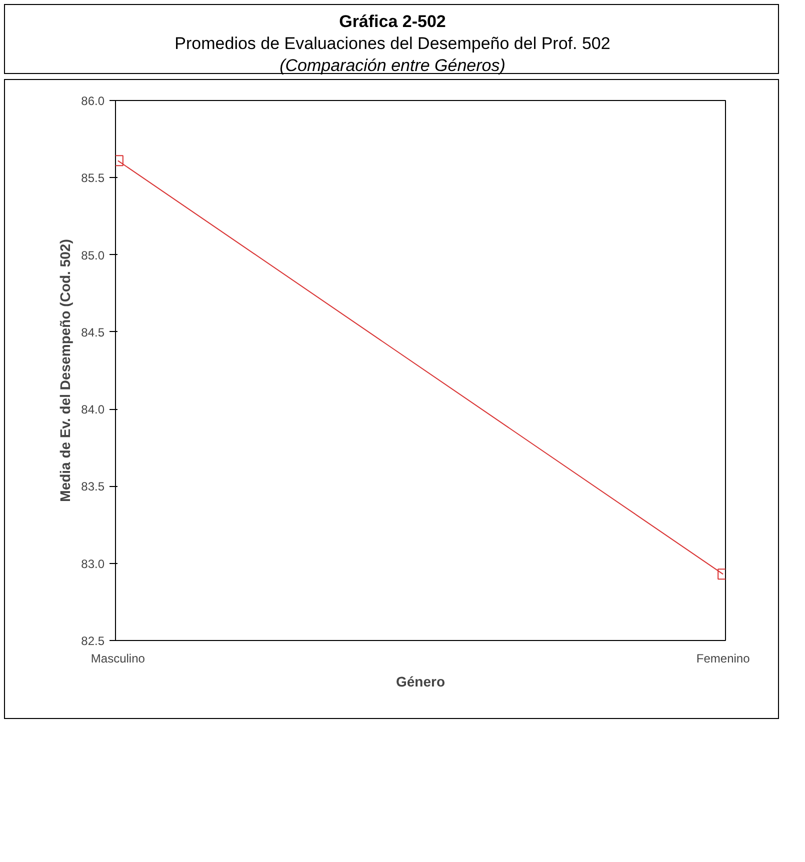  Describe the element at coordinates (421, 682) in the screenshot. I see `x-axis-title: Género` at that location.